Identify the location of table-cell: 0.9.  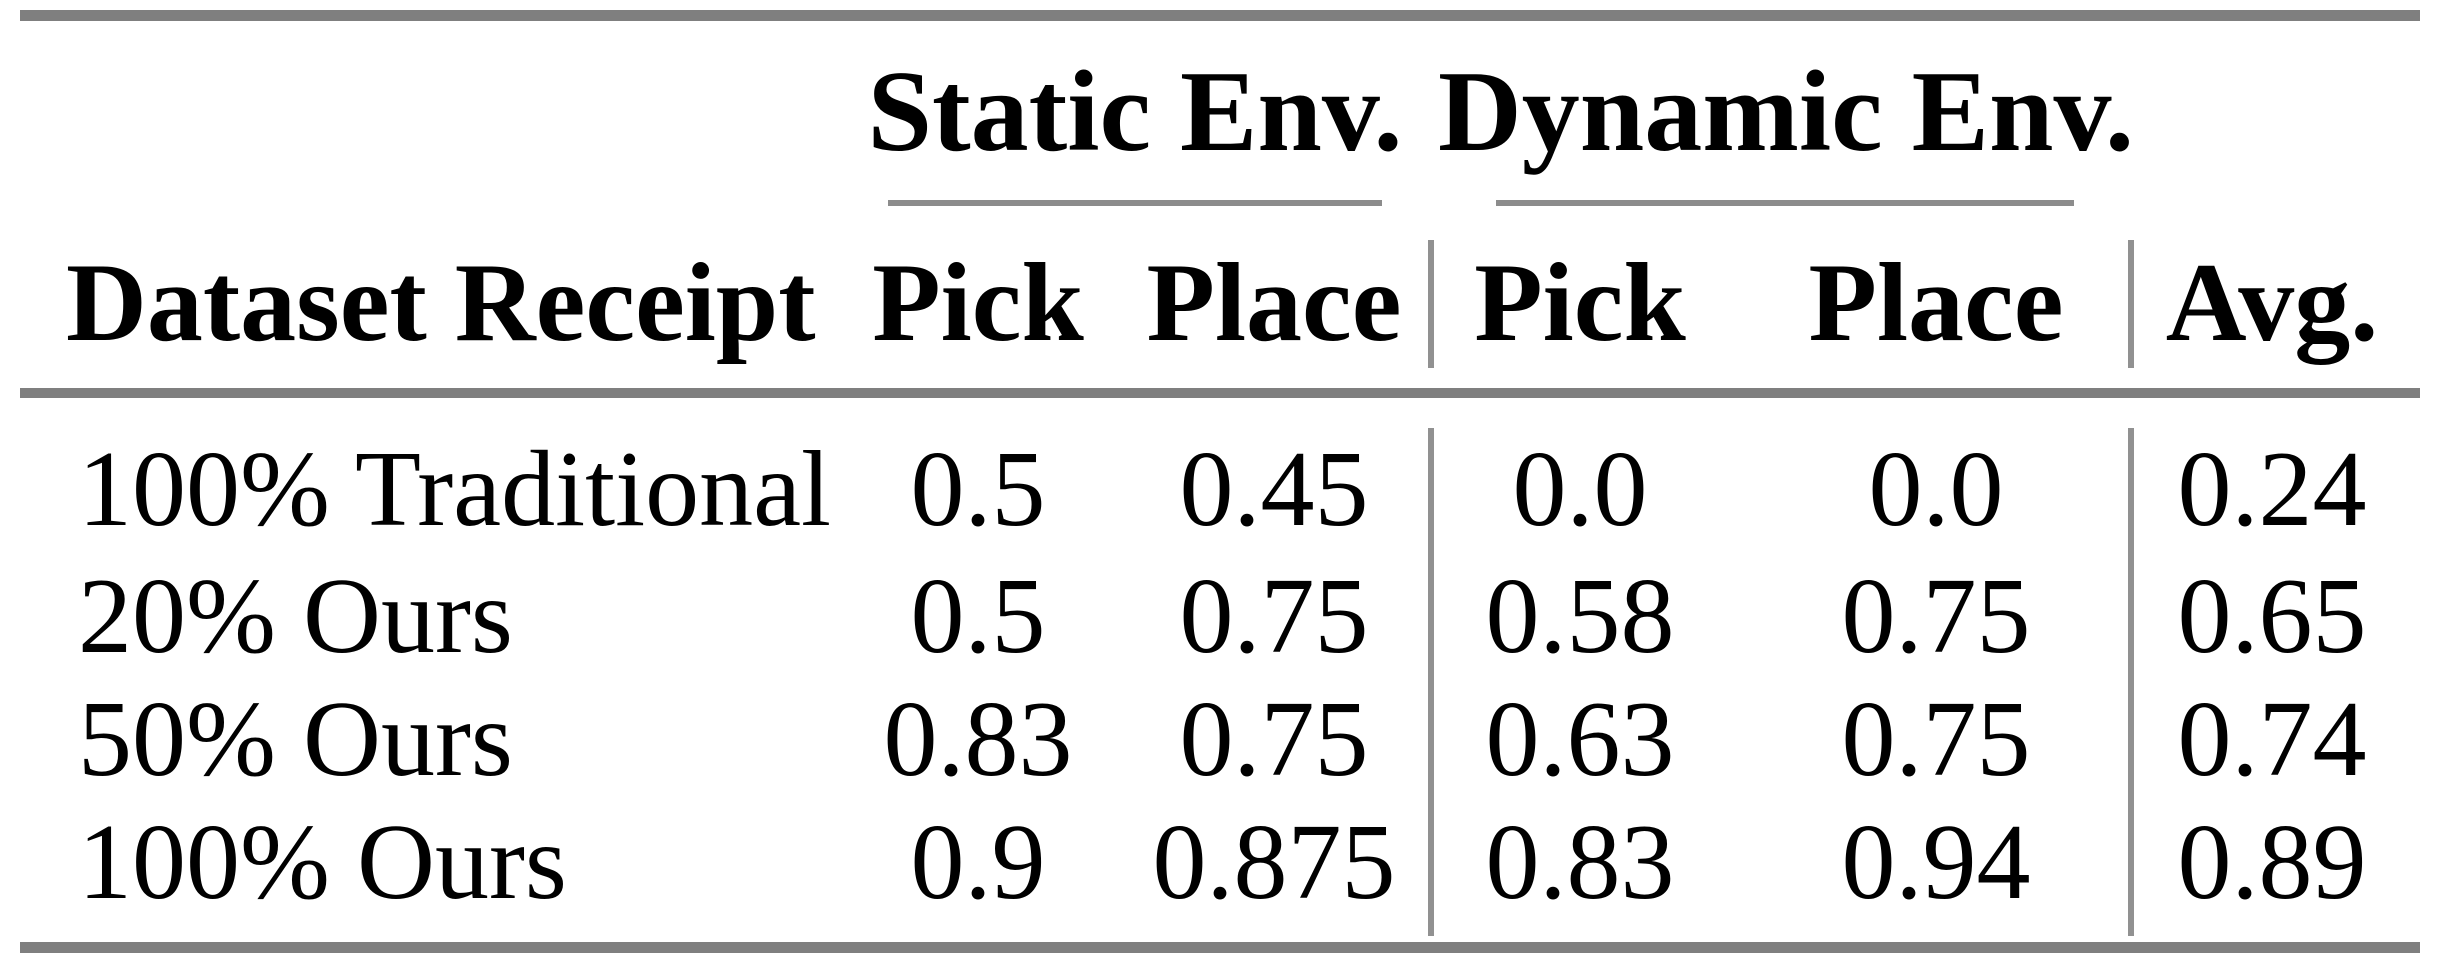
(978, 862).